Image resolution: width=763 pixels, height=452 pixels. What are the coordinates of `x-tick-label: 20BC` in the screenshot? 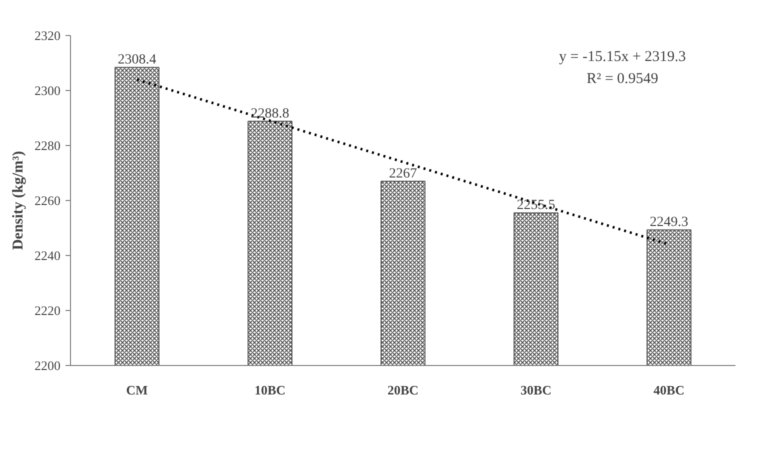 It's located at (403, 390).